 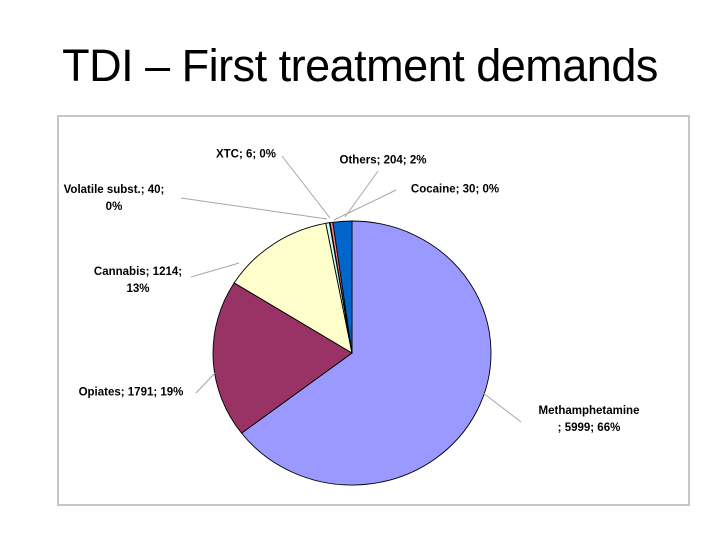 What do you see at coordinates (114, 199) in the screenshot?
I see `callout-volatile: Volatile subst.; 40; 0%` at bounding box center [114, 199].